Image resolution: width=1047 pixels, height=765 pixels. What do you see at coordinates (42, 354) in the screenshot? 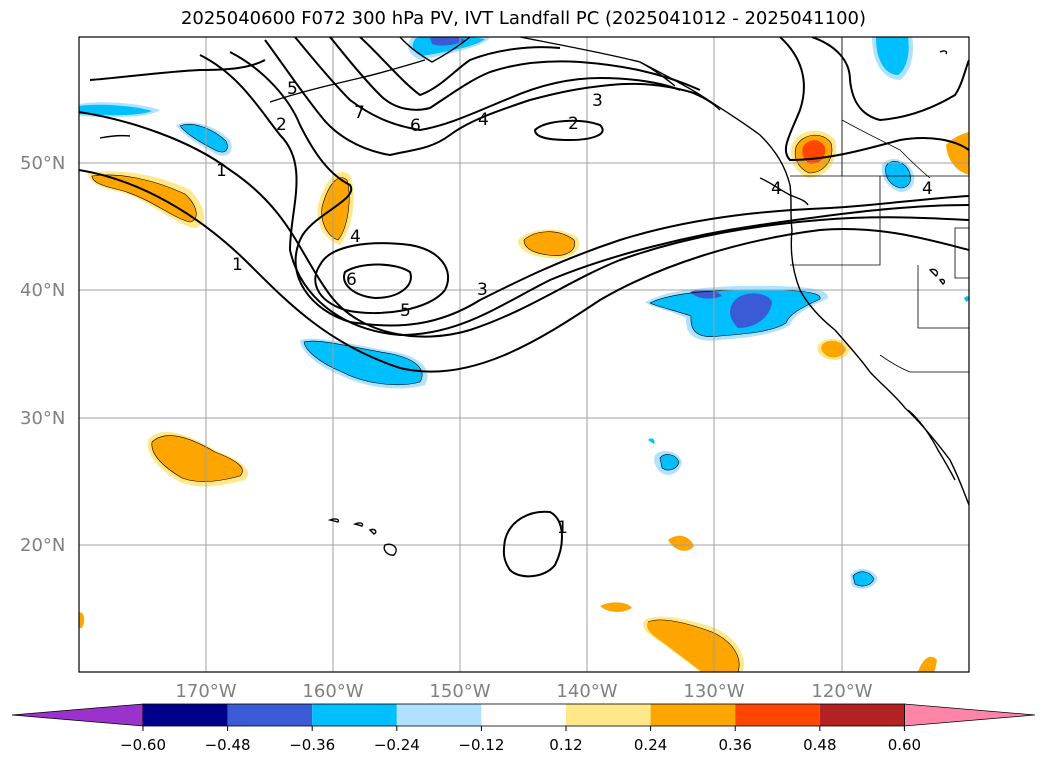
I see `latitude-labels: 50°N 40°N 30°N 20°N` at bounding box center [42, 354].